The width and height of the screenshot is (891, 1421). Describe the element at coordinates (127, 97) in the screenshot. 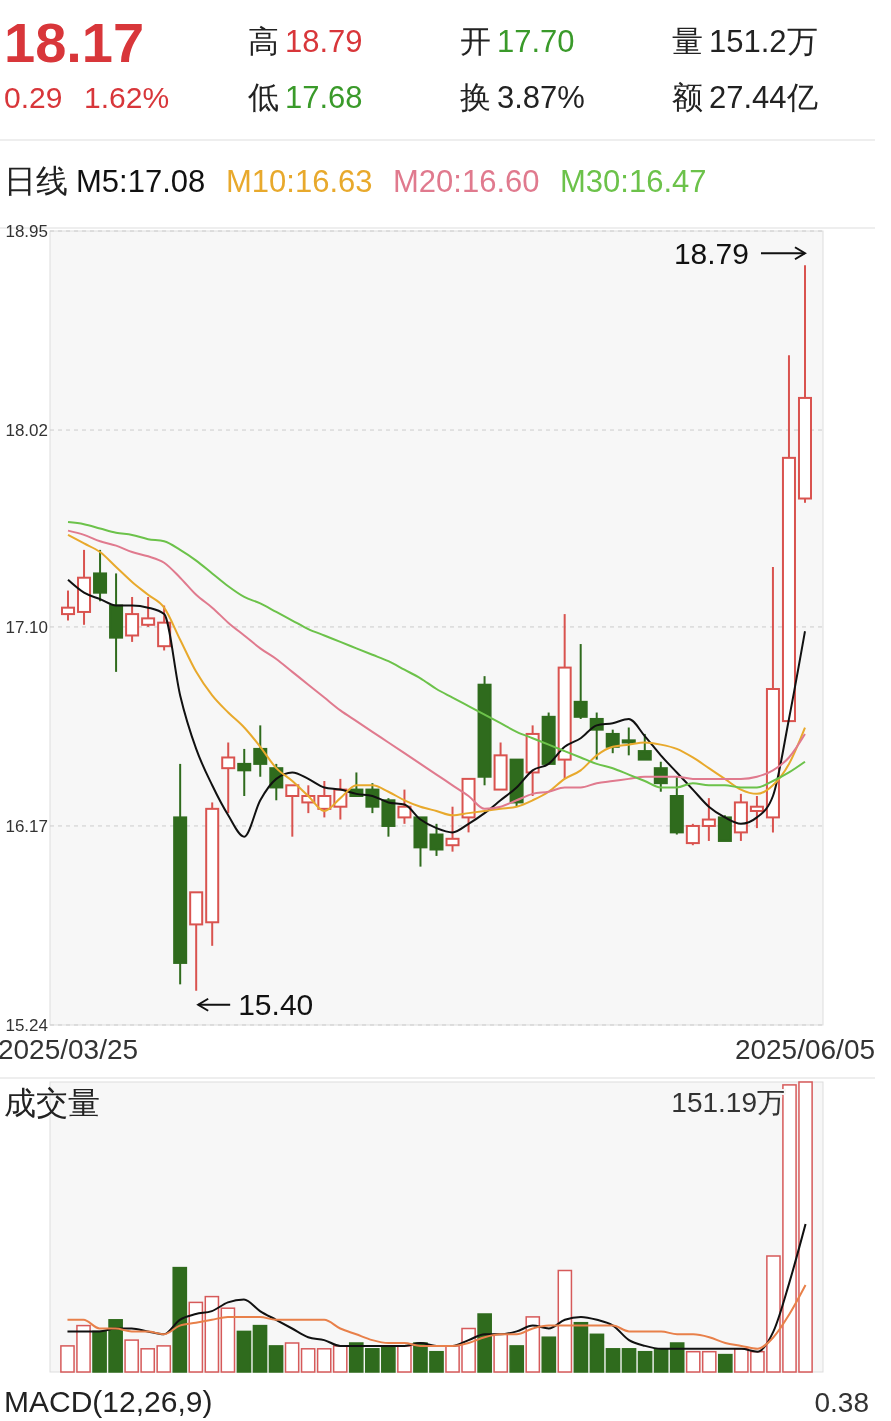

I see `text: 1.62%` at that location.